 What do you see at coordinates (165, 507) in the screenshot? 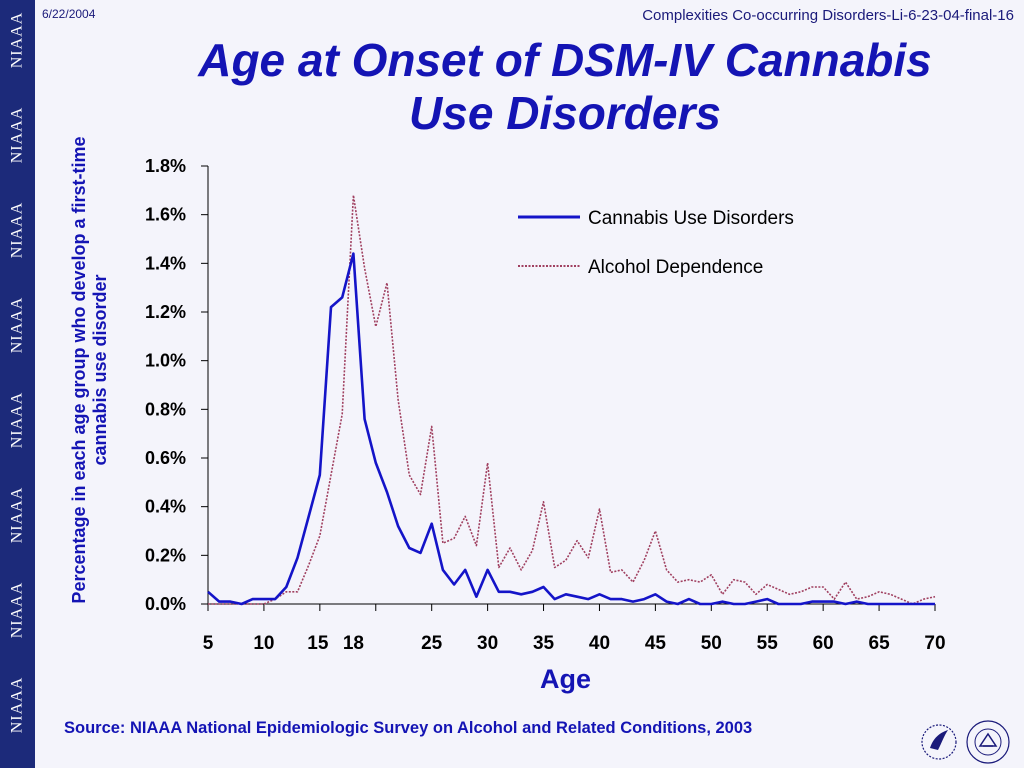
I see `y-tick-label: 0.4%` at bounding box center [165, 507].